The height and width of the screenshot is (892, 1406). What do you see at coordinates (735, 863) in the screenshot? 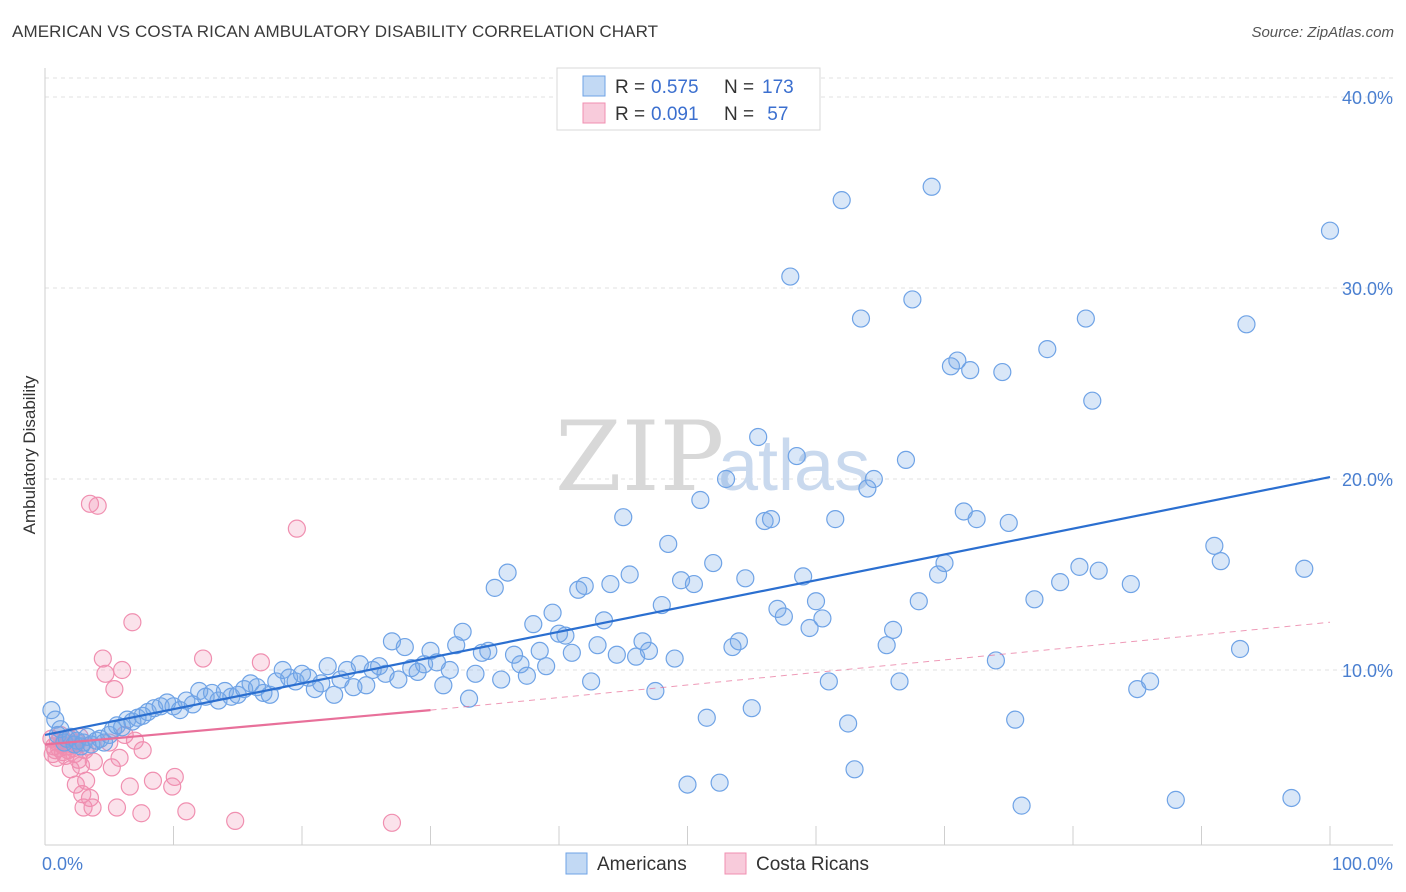
I see `series-legend-swatch-costa-ricans` at bounding box center [735, 863].